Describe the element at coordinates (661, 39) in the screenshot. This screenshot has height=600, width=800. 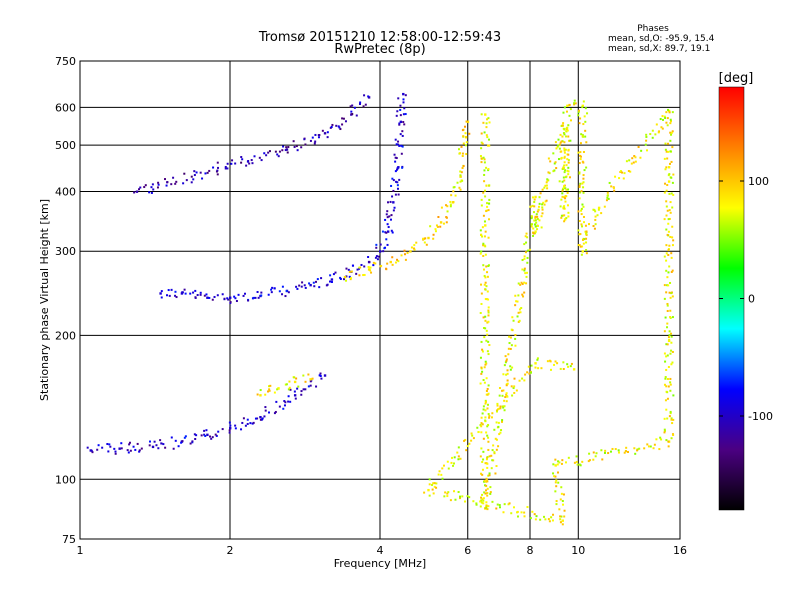
I see `phase-stats-o: mean, sd,O: -95.9, 15.4` at that location.